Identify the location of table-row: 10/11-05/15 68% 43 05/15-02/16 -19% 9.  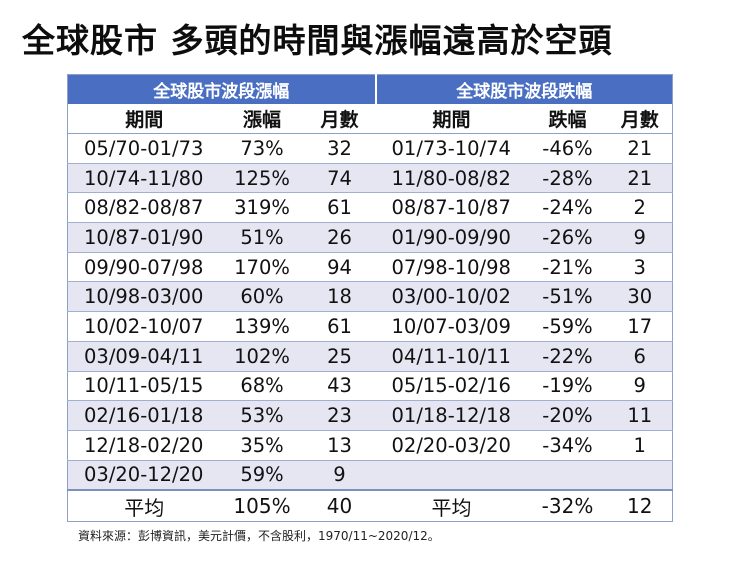
(370, 386).